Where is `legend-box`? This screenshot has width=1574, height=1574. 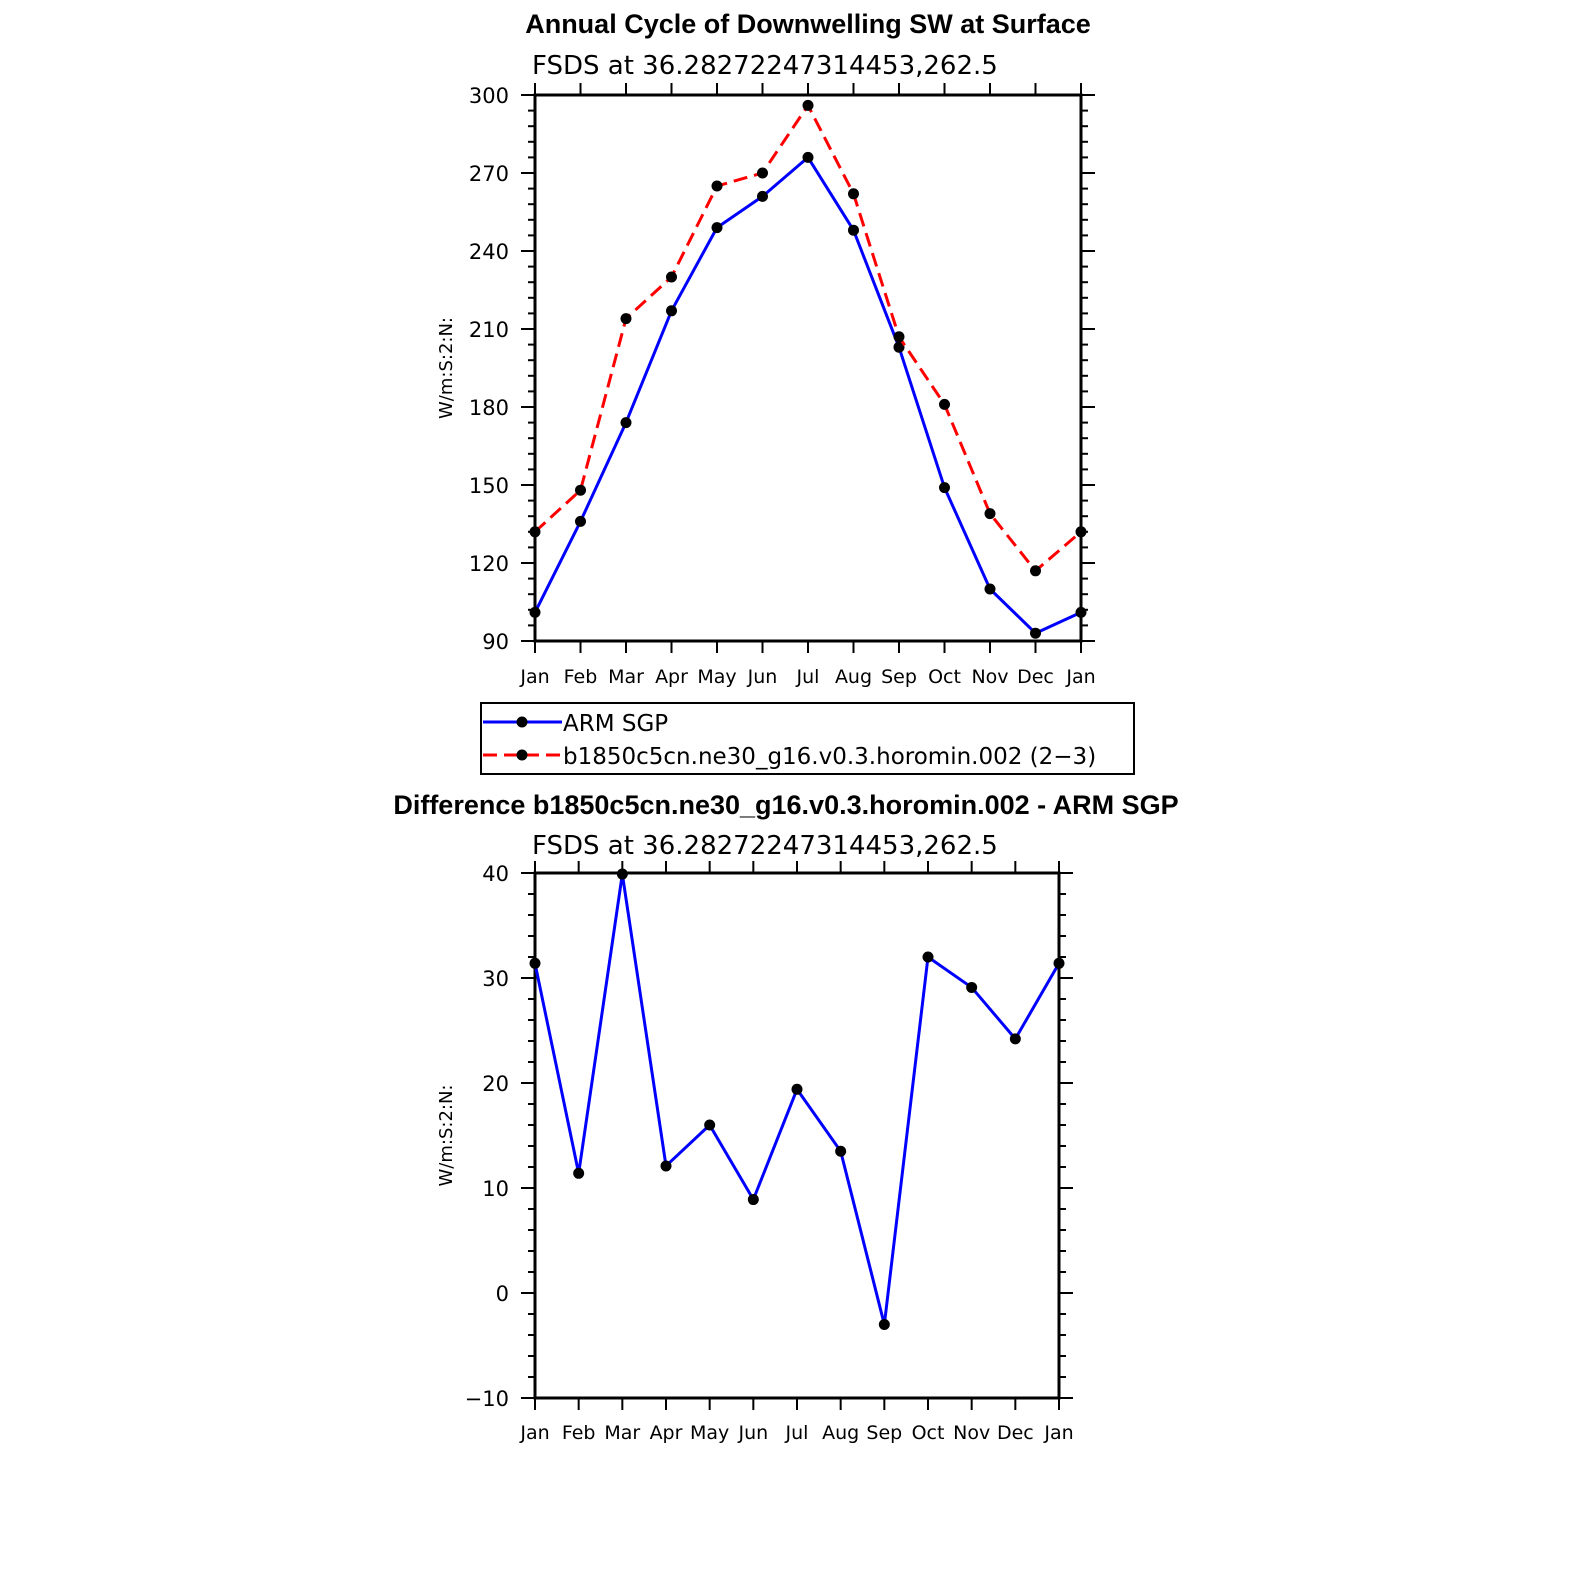
legend-box is located at coordinates (807, 738).